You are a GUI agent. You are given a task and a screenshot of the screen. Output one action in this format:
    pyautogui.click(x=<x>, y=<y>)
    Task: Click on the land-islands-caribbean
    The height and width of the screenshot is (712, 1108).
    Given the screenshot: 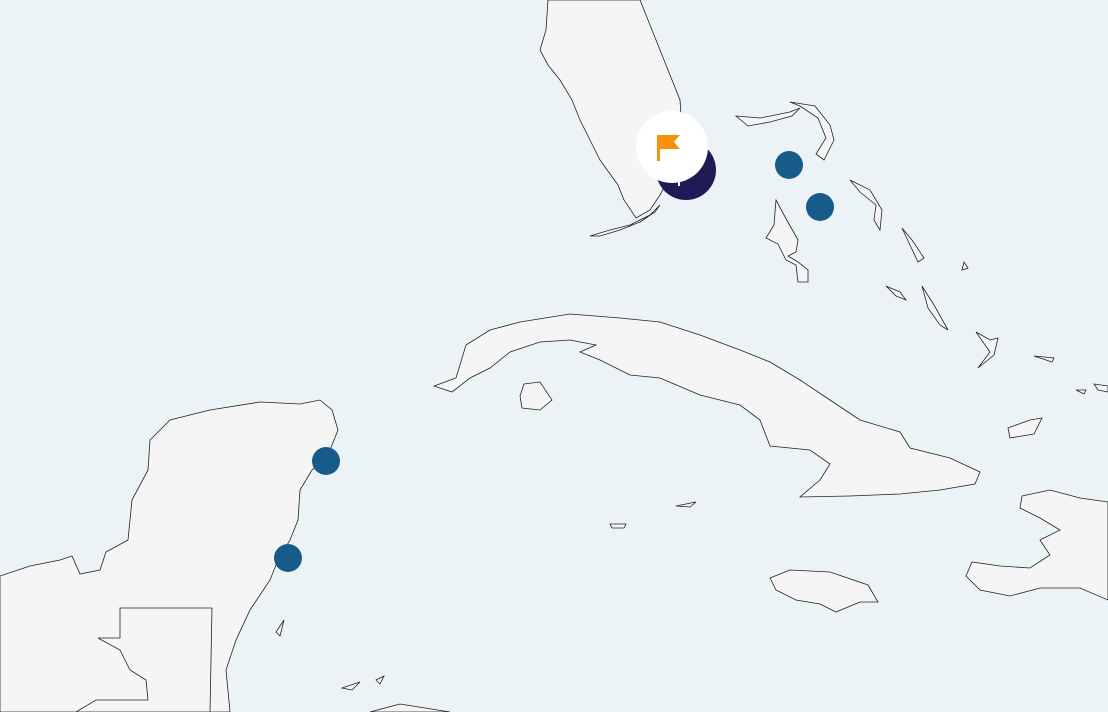 What is the action you would take?
    pyautogui.click(x=363, y=665)
    